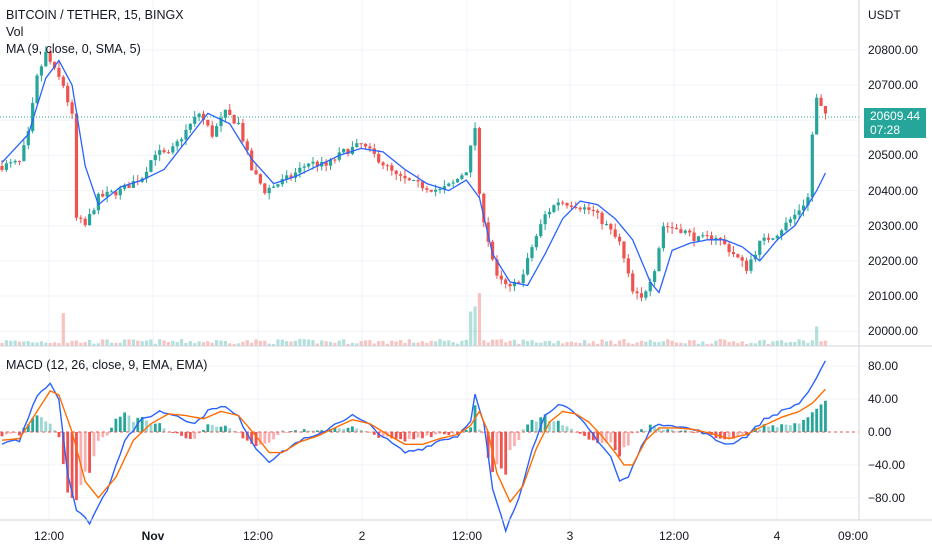 The width and height of the screenshot is (932, 550). I want to click on volume-bars, so click(414, 319).